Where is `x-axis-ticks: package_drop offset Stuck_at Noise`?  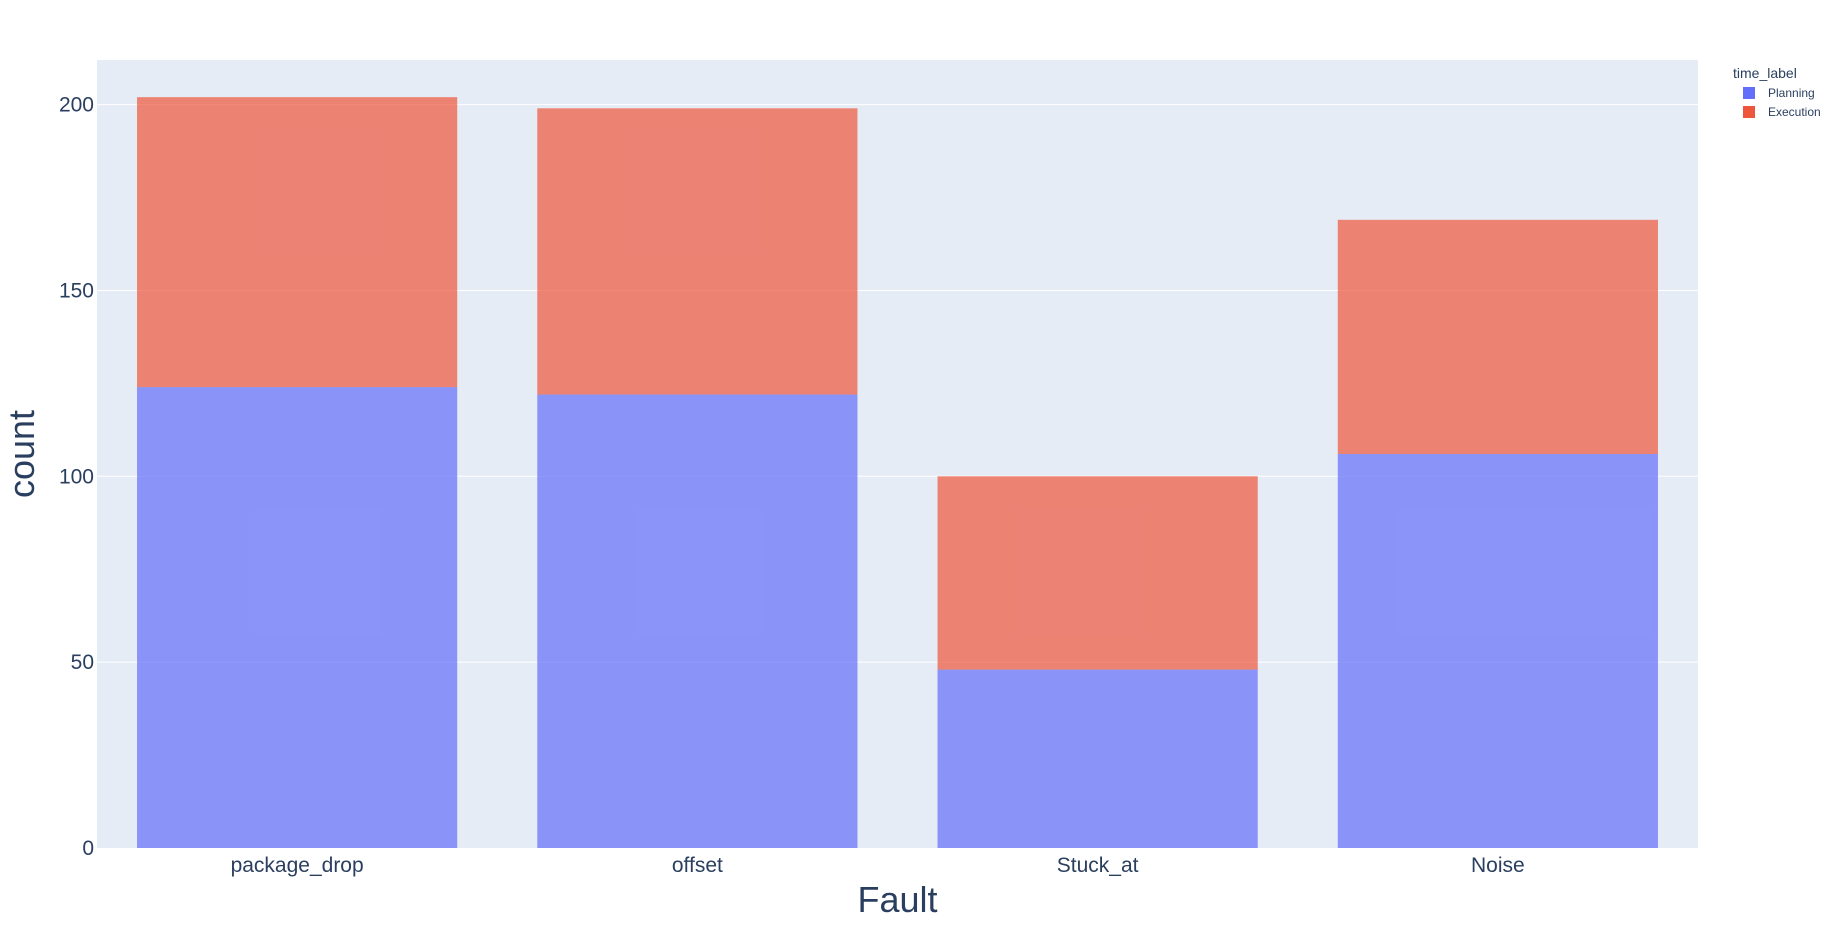 x-axis-ticks: package_drop offset Stuck_at Noise is located at coordinates (878, 865).